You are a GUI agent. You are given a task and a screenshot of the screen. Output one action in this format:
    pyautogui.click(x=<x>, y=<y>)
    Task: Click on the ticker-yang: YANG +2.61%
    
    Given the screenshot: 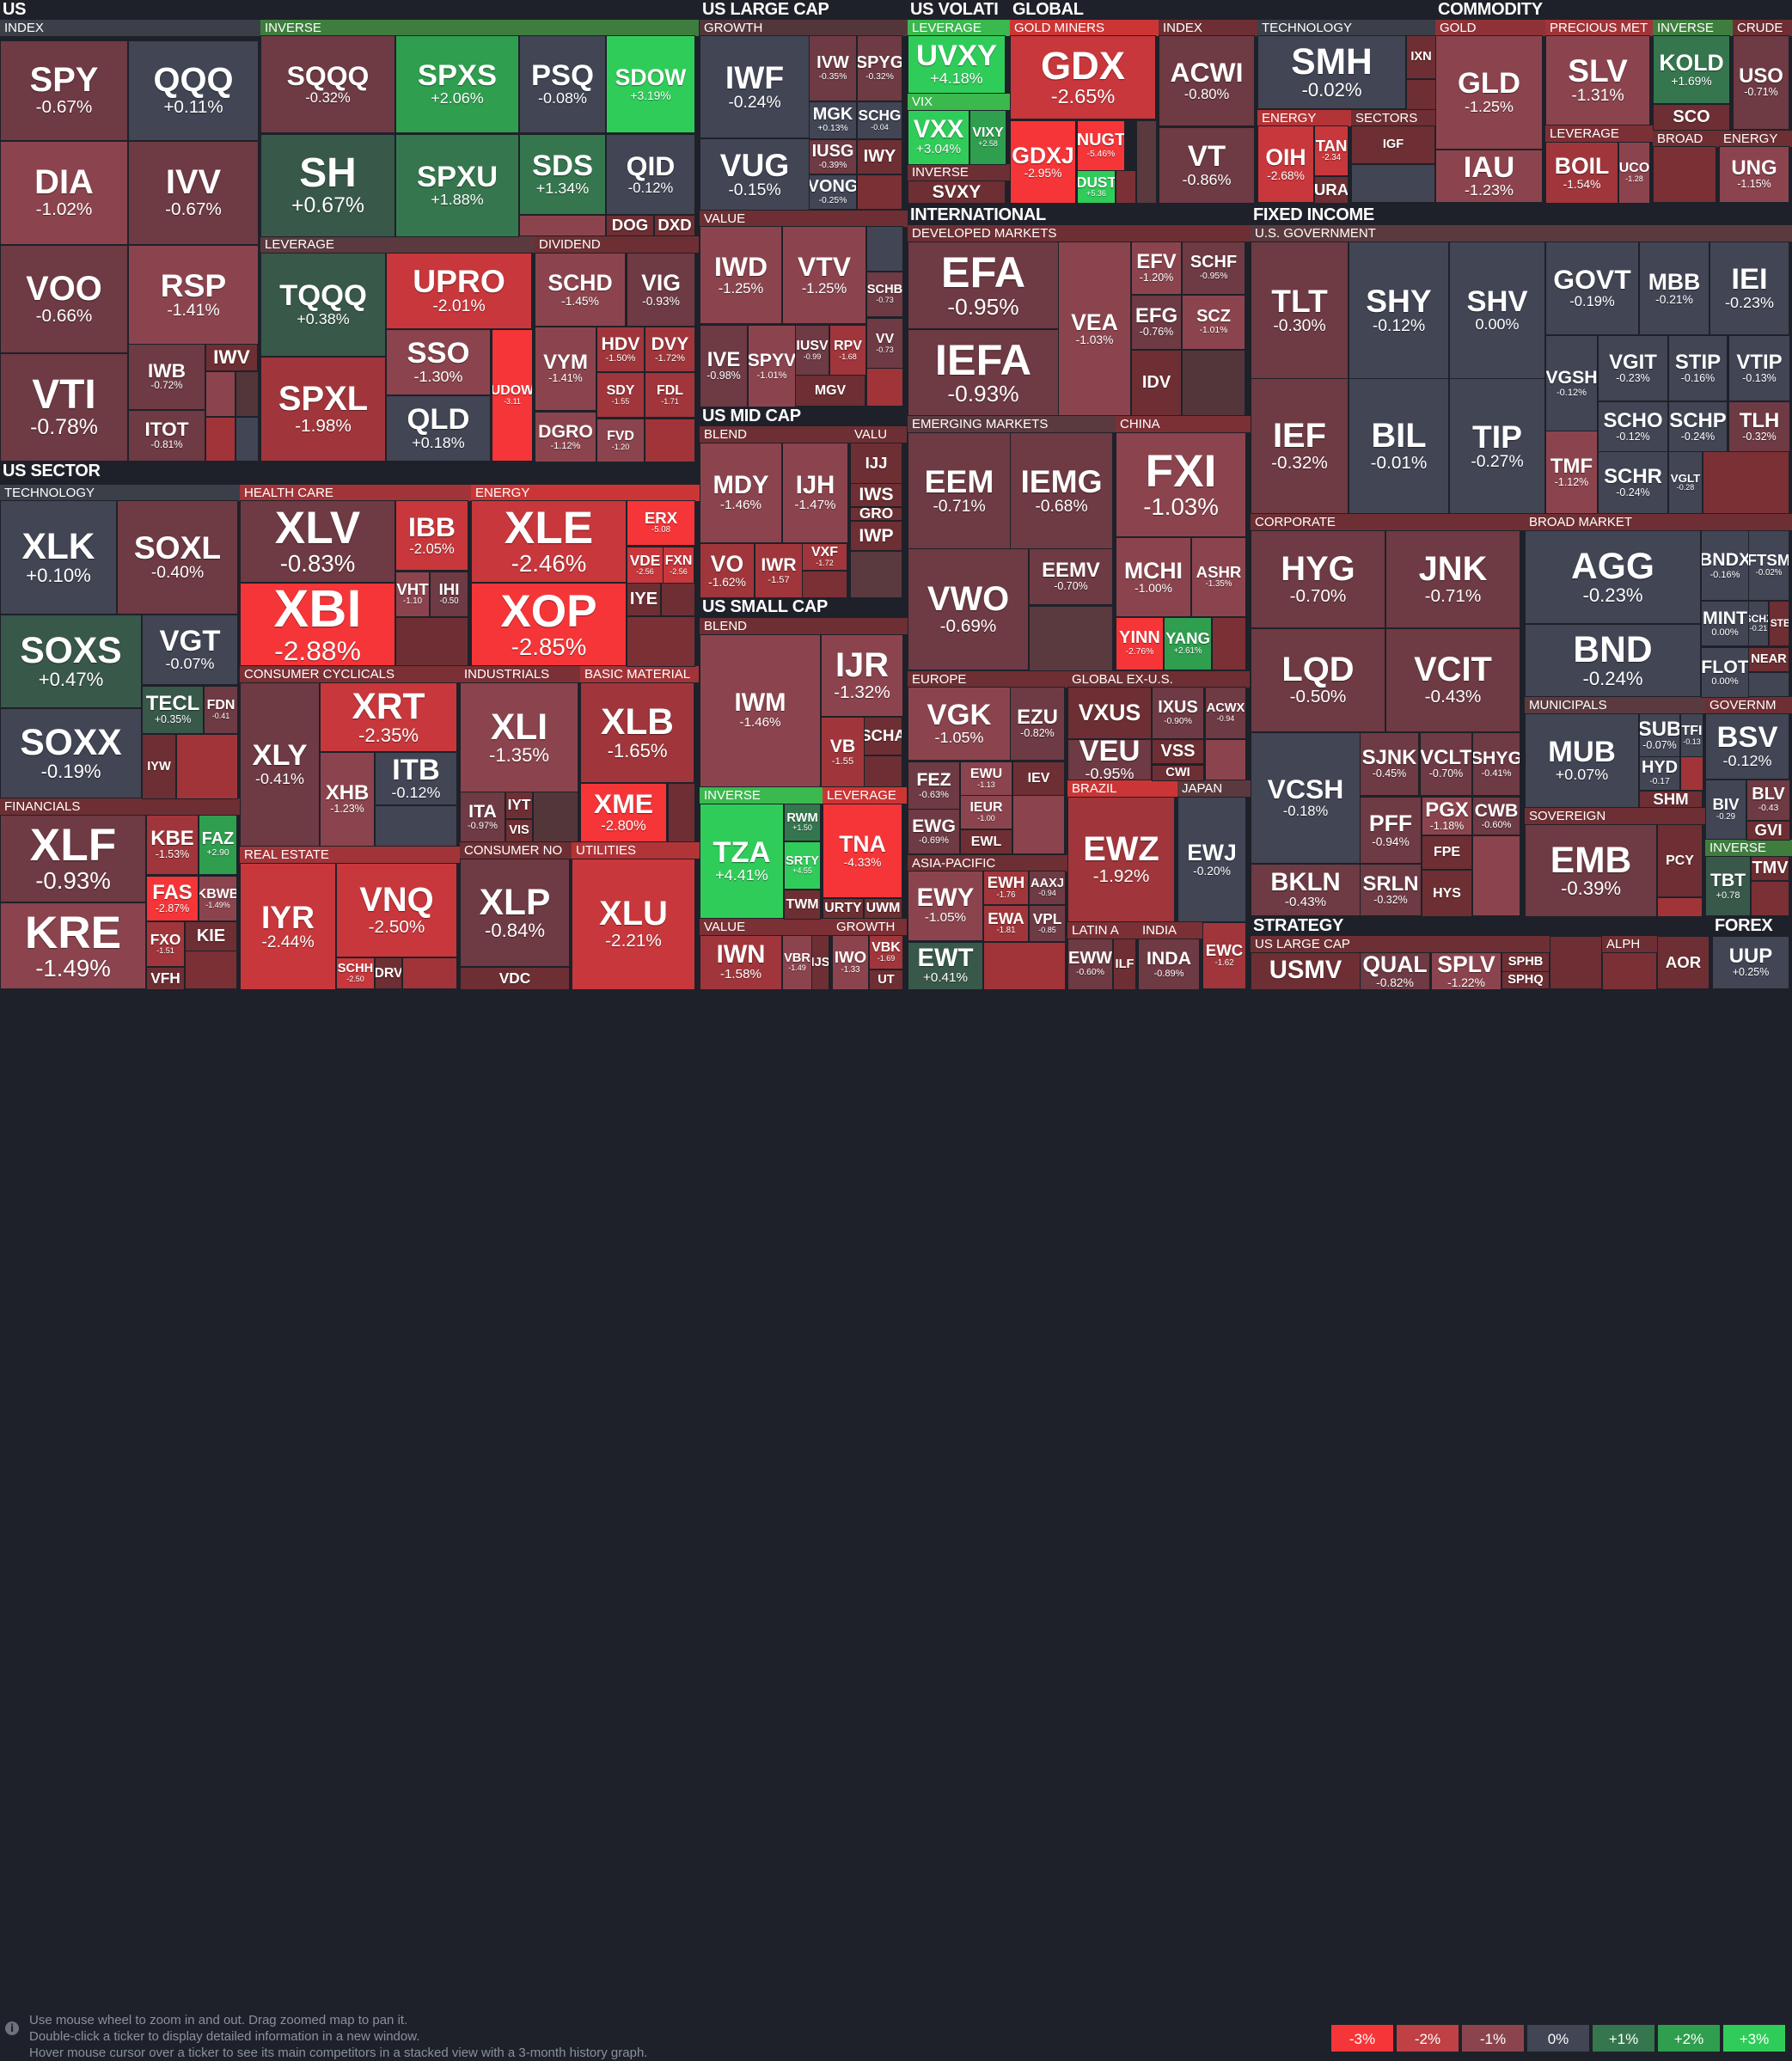 What is the action you would take?
    pyautogui.click(x=1188, y=643)
    